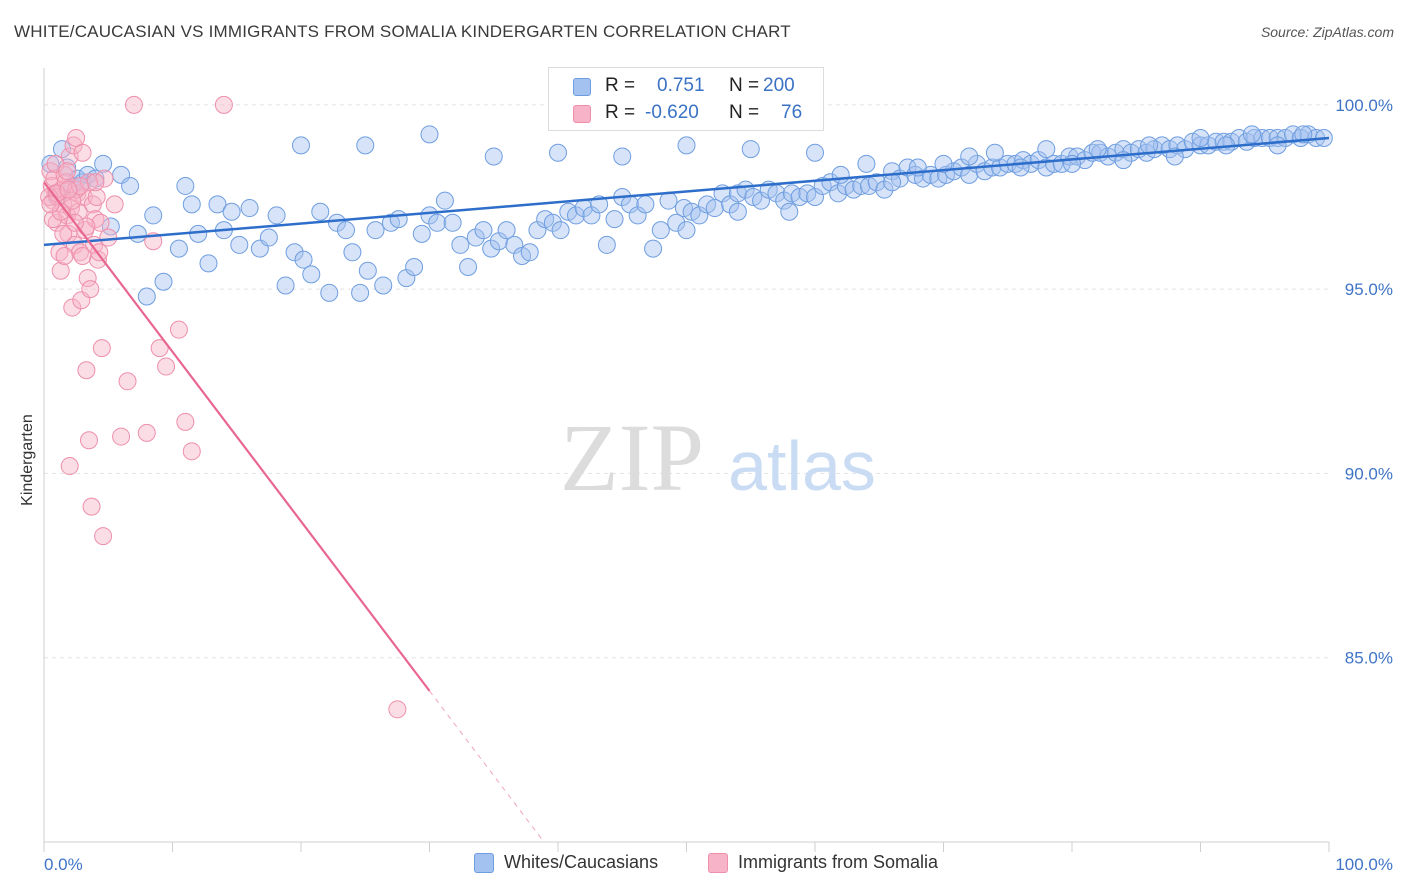  I want to click on watermark-atlas: atlas, so click(802, 466).